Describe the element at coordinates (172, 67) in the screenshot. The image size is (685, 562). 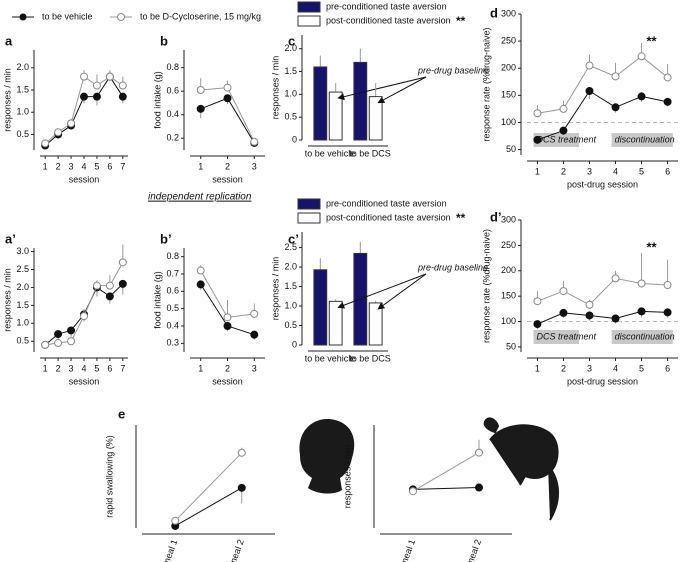
I see `y-tick-label: 0.8` at that location.